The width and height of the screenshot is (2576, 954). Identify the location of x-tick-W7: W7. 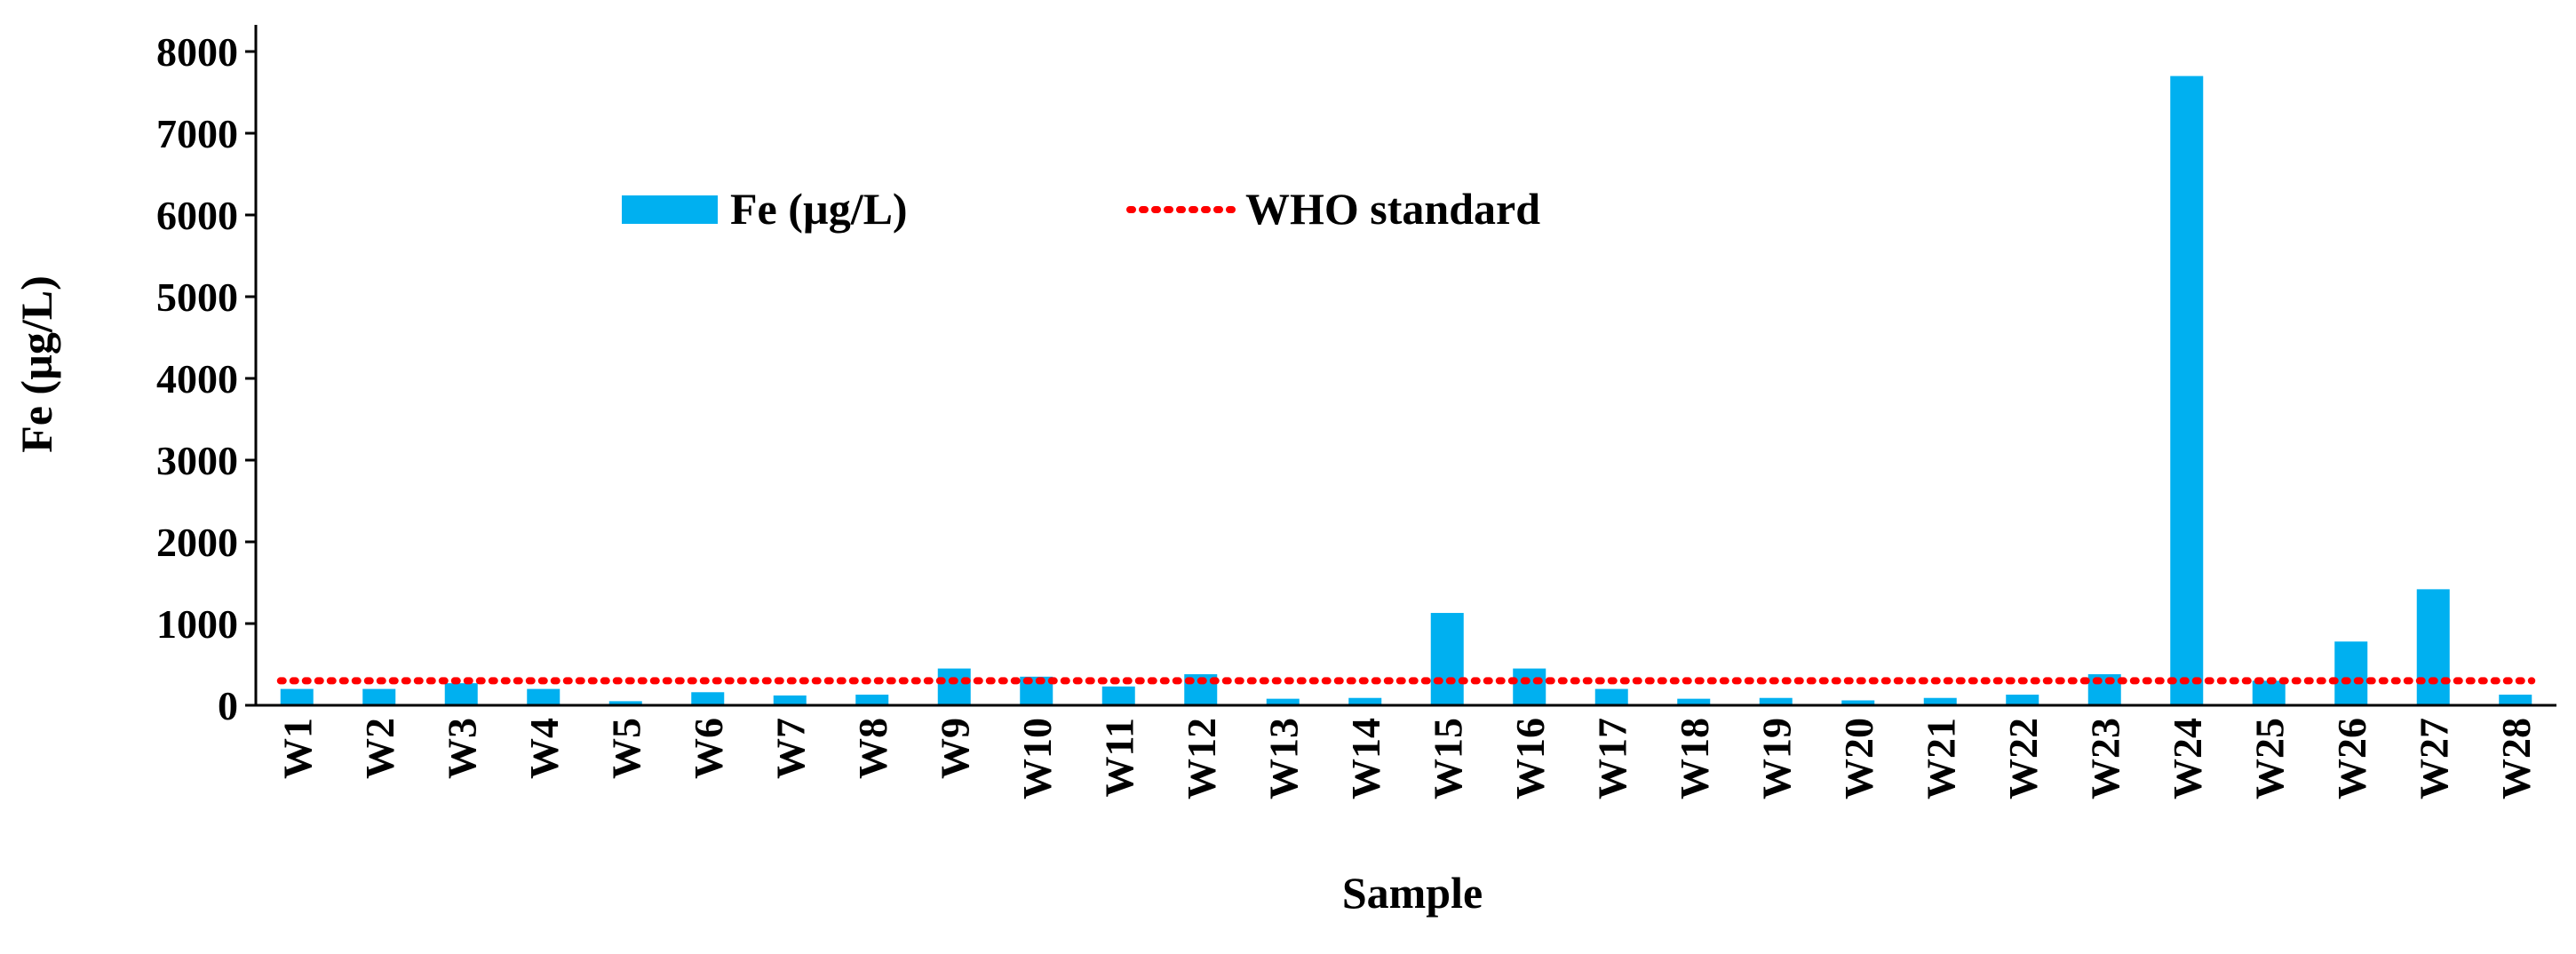
(790, 748).